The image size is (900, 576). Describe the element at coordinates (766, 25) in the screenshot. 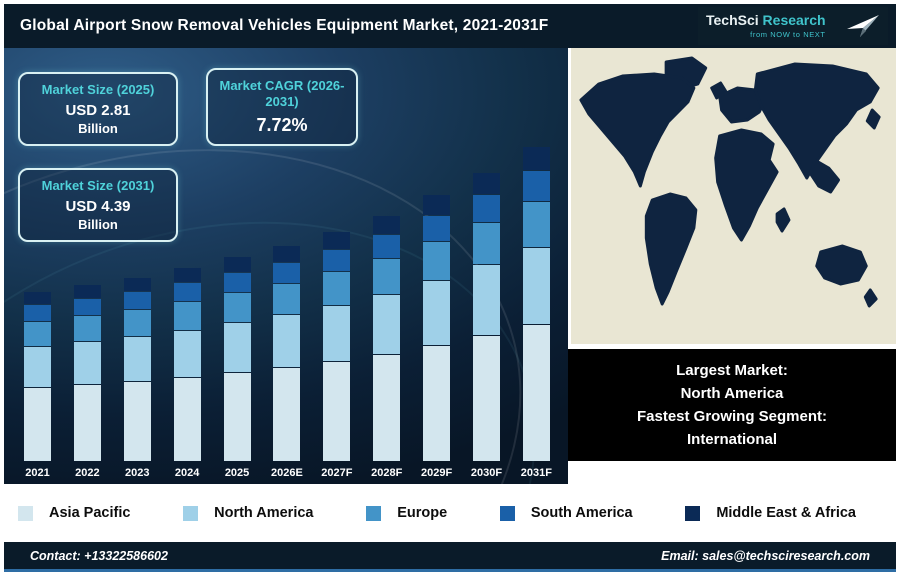

I see `logo-text: TechSci Research from NOW to NEXT` at that location.